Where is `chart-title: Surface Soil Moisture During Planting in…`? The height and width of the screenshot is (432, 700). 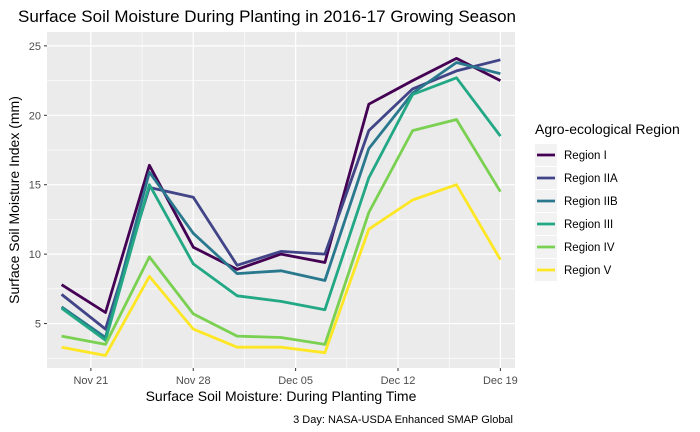
chart-title: Surface Soil Moisture During Planting in… is located at coordinates (267, 16).